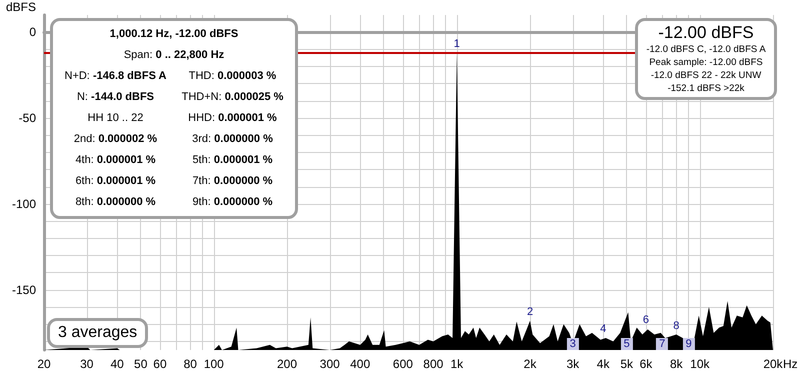 Image resolution: width=800 pixels, height=375 pixels. Describe the element at coordinates (457, 364) in the screenshot. I see `x-tick-label: 1k` at that location.